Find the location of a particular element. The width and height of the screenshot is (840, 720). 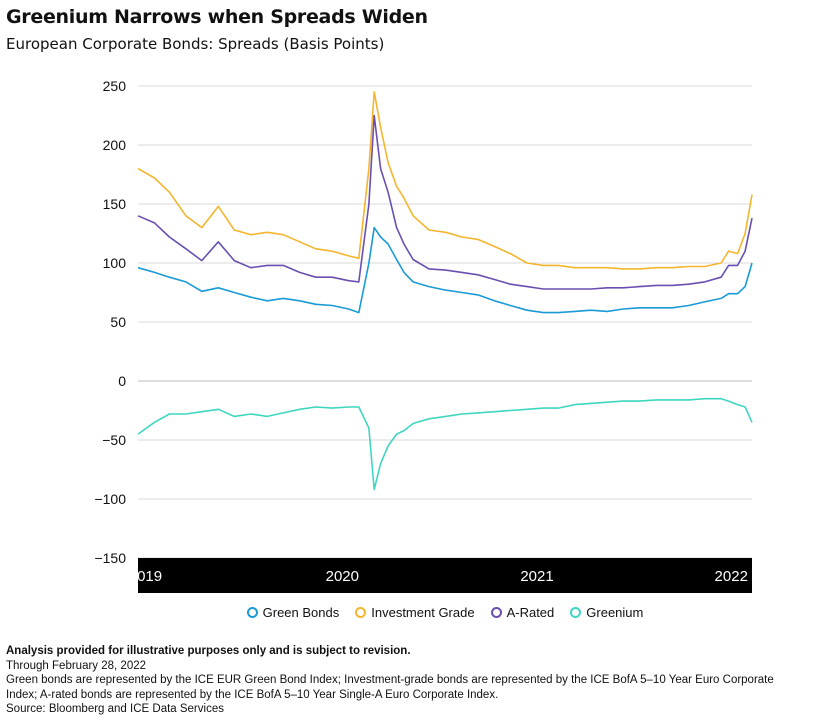

footnote-through-date: Through February 28, 2022 is located at coordinates (76, 665).